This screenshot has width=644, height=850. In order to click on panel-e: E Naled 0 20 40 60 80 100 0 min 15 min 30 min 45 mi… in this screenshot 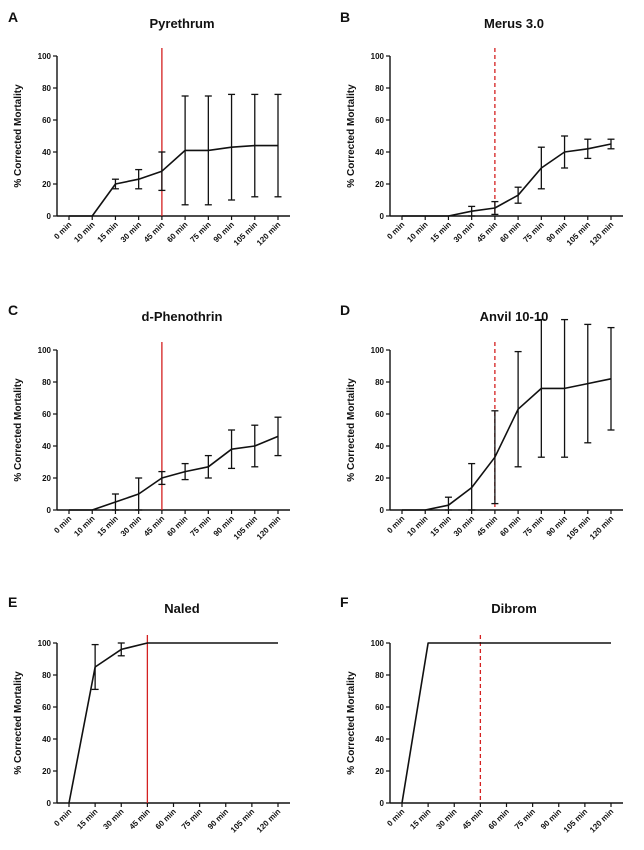, I will do `click(149, 714)`.